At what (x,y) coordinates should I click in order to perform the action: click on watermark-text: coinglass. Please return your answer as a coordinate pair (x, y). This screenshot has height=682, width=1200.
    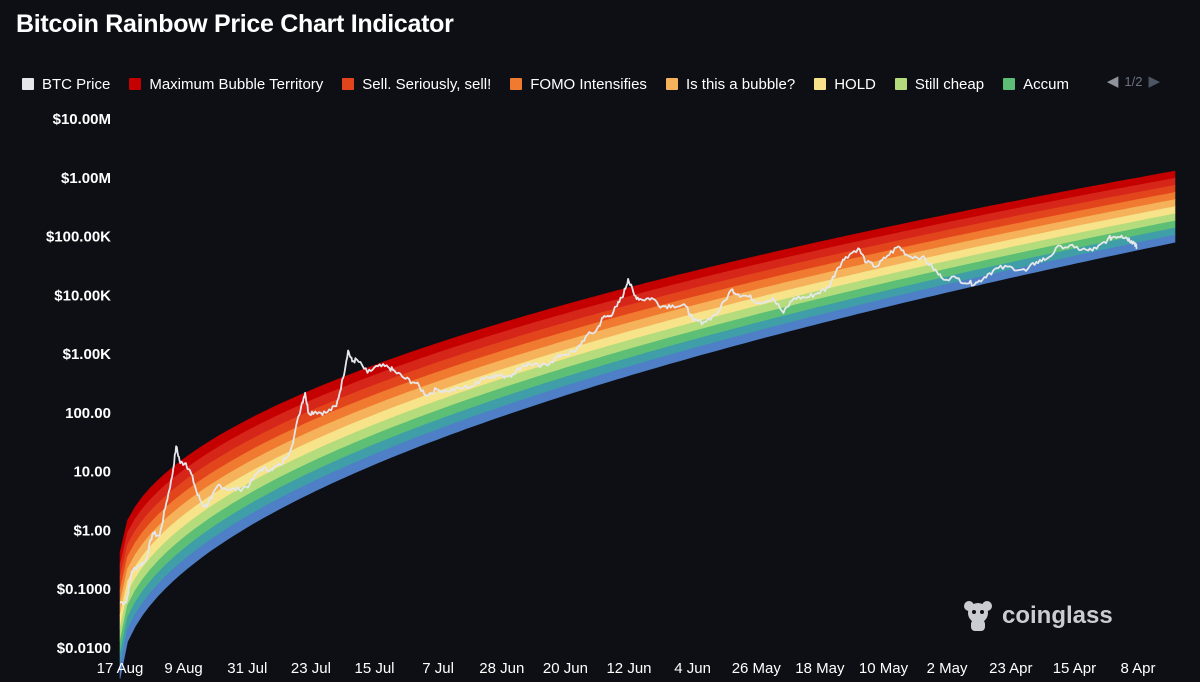
    Looking at the image, I should click on (1057, 615).